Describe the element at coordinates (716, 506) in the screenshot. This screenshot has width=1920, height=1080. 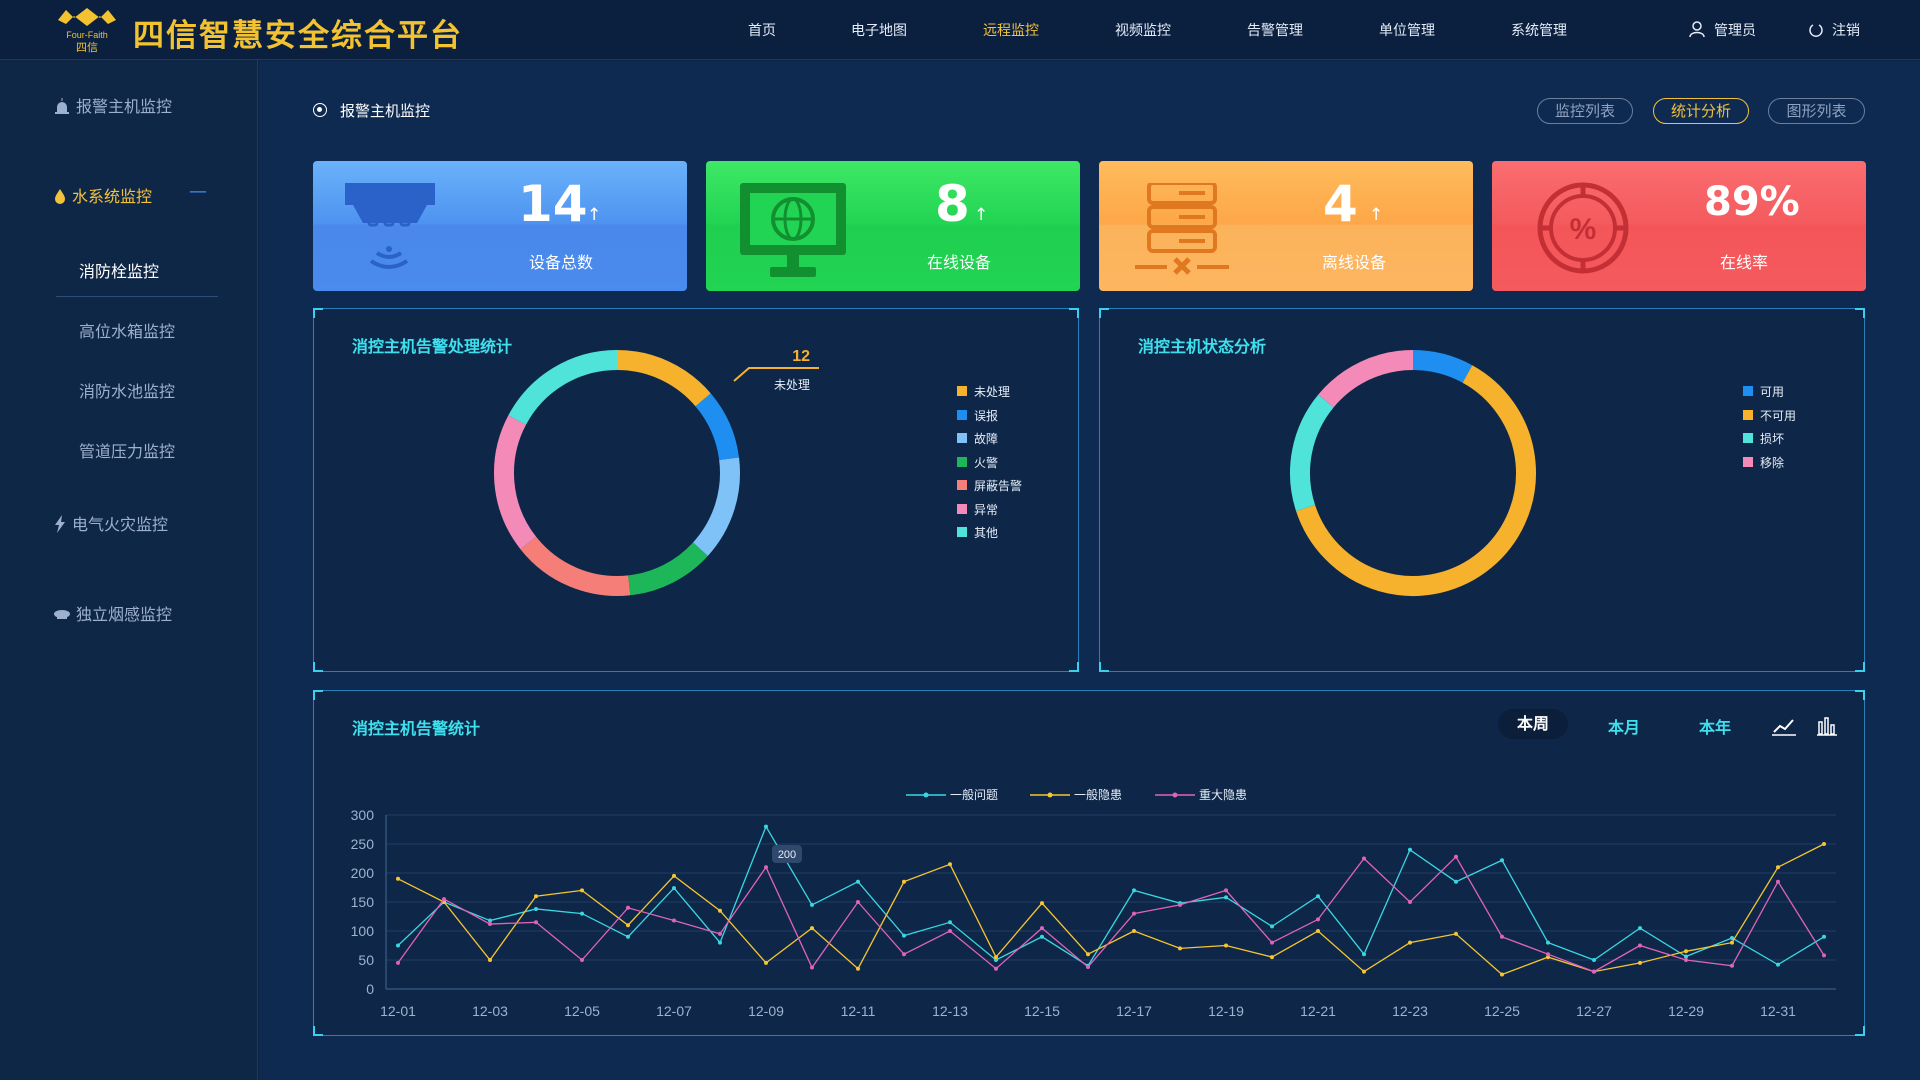
I see `donut-slice-故障` at that location.